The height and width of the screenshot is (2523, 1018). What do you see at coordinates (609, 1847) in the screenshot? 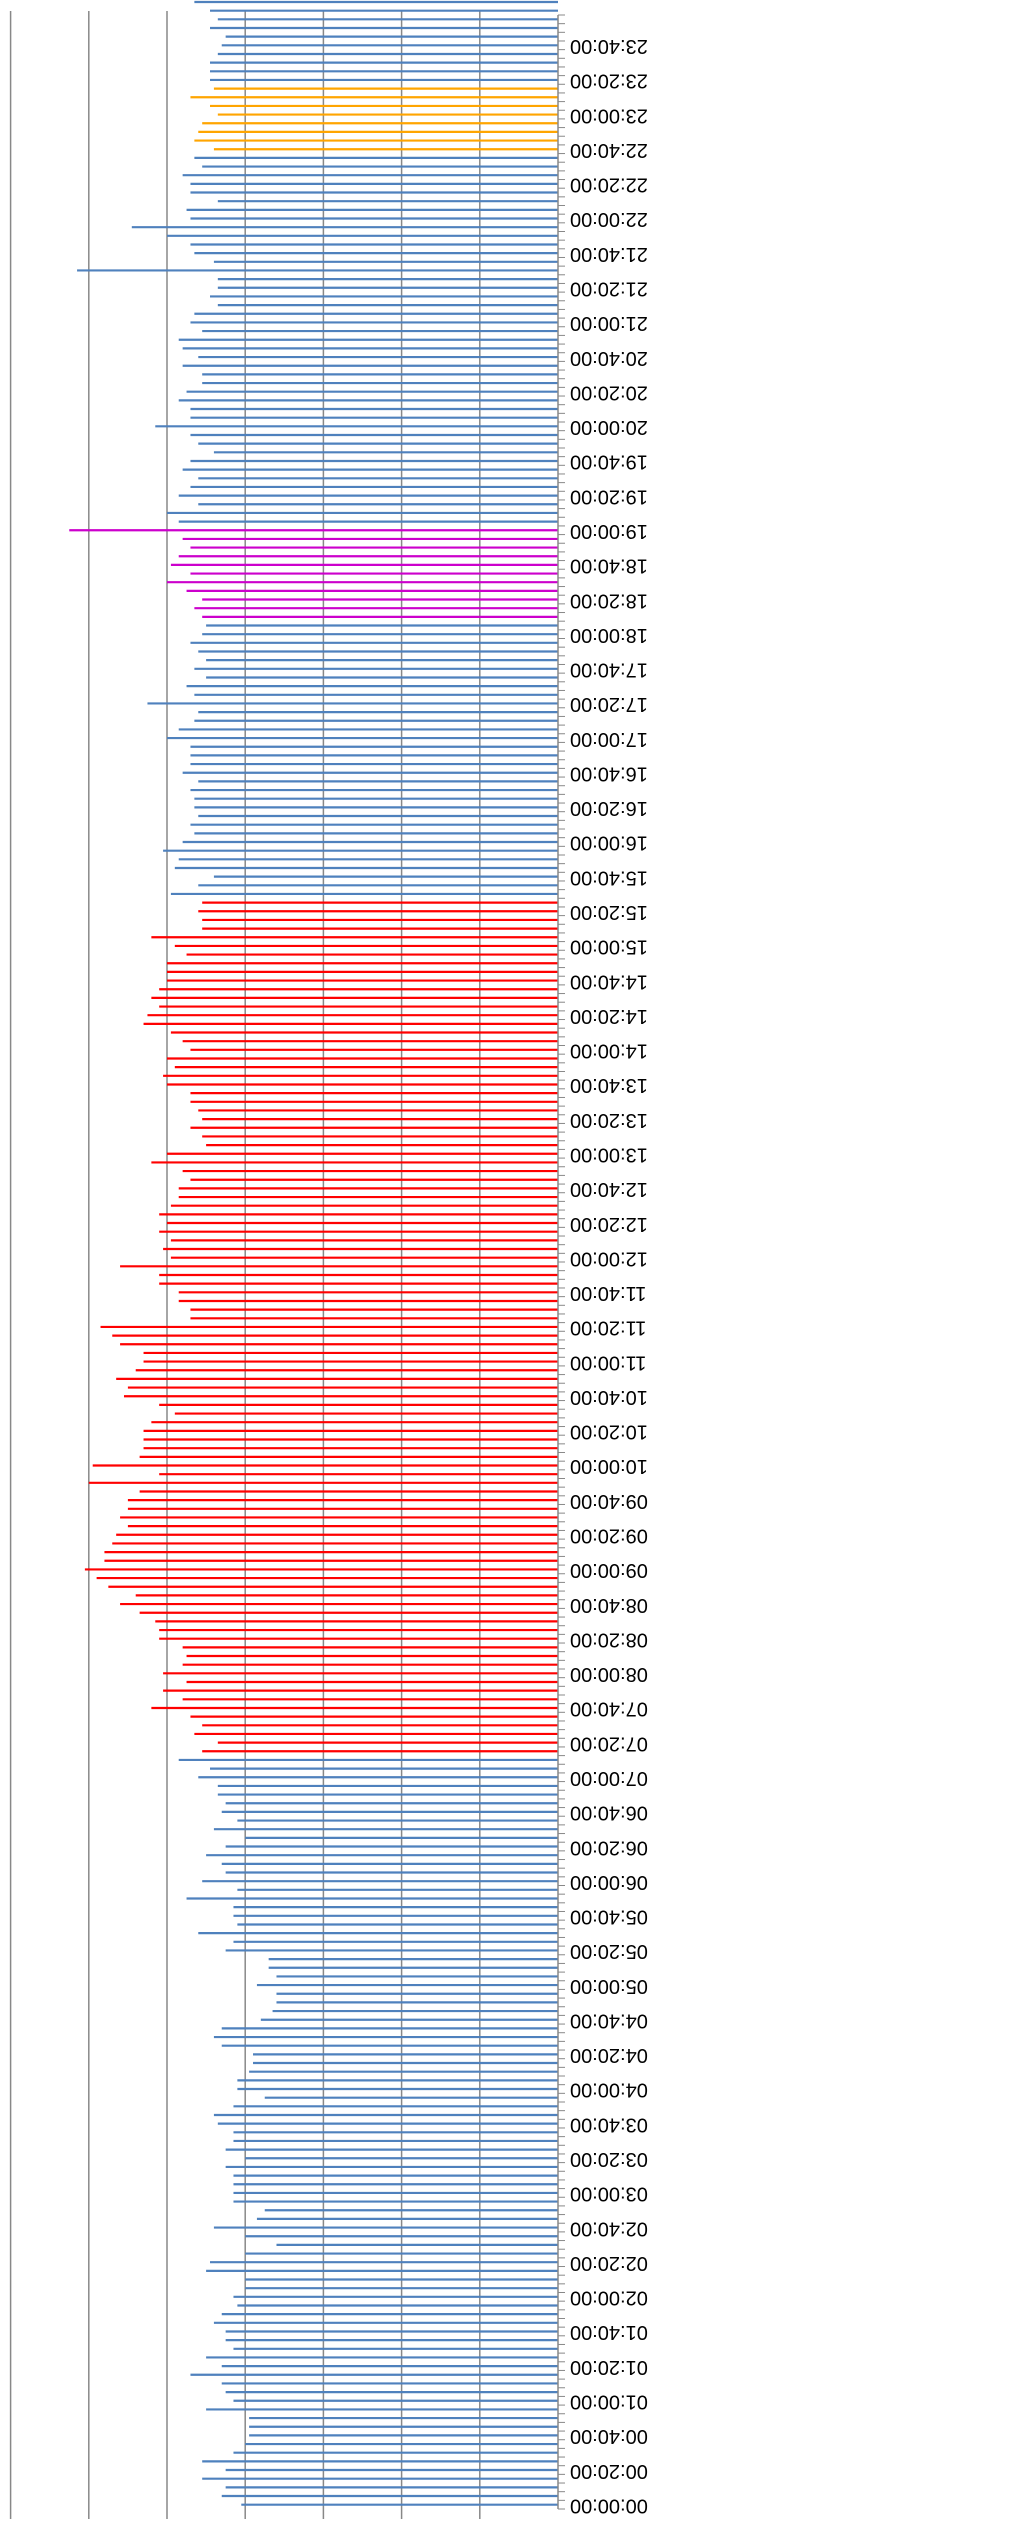
I see `category-label-06:20:00: 06:20:00` at bounding box center [609, 1847].